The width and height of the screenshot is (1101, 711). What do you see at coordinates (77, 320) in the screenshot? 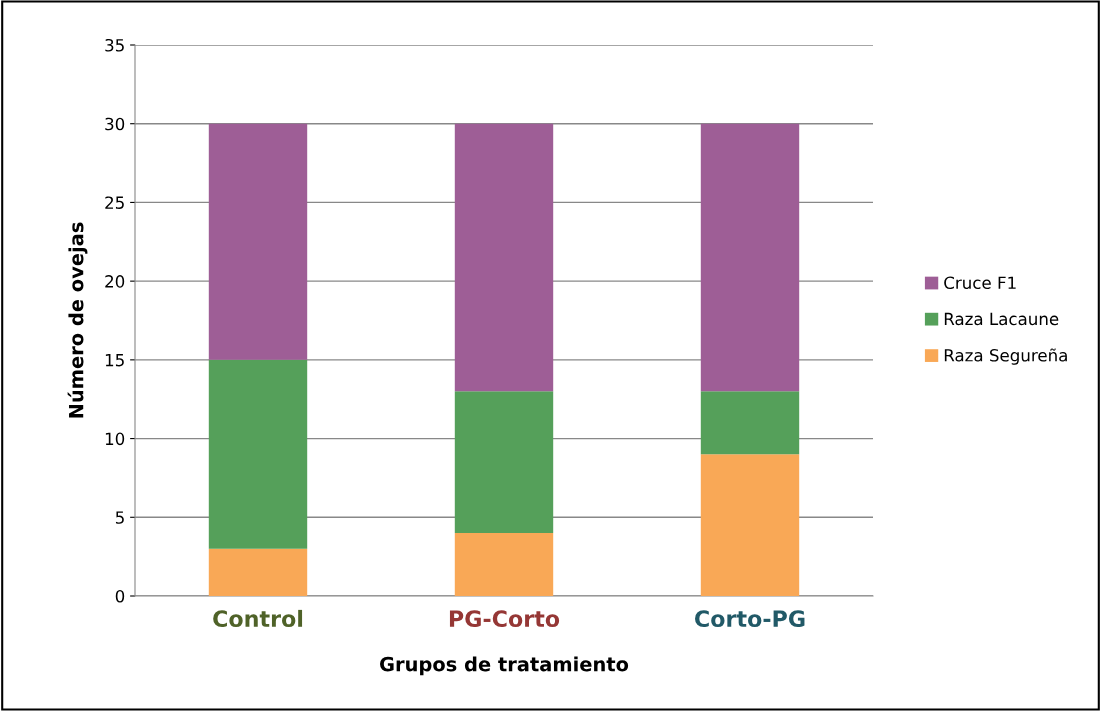
I see `y-axis-title: Número de ovejas` at bounding box center [77, 320].